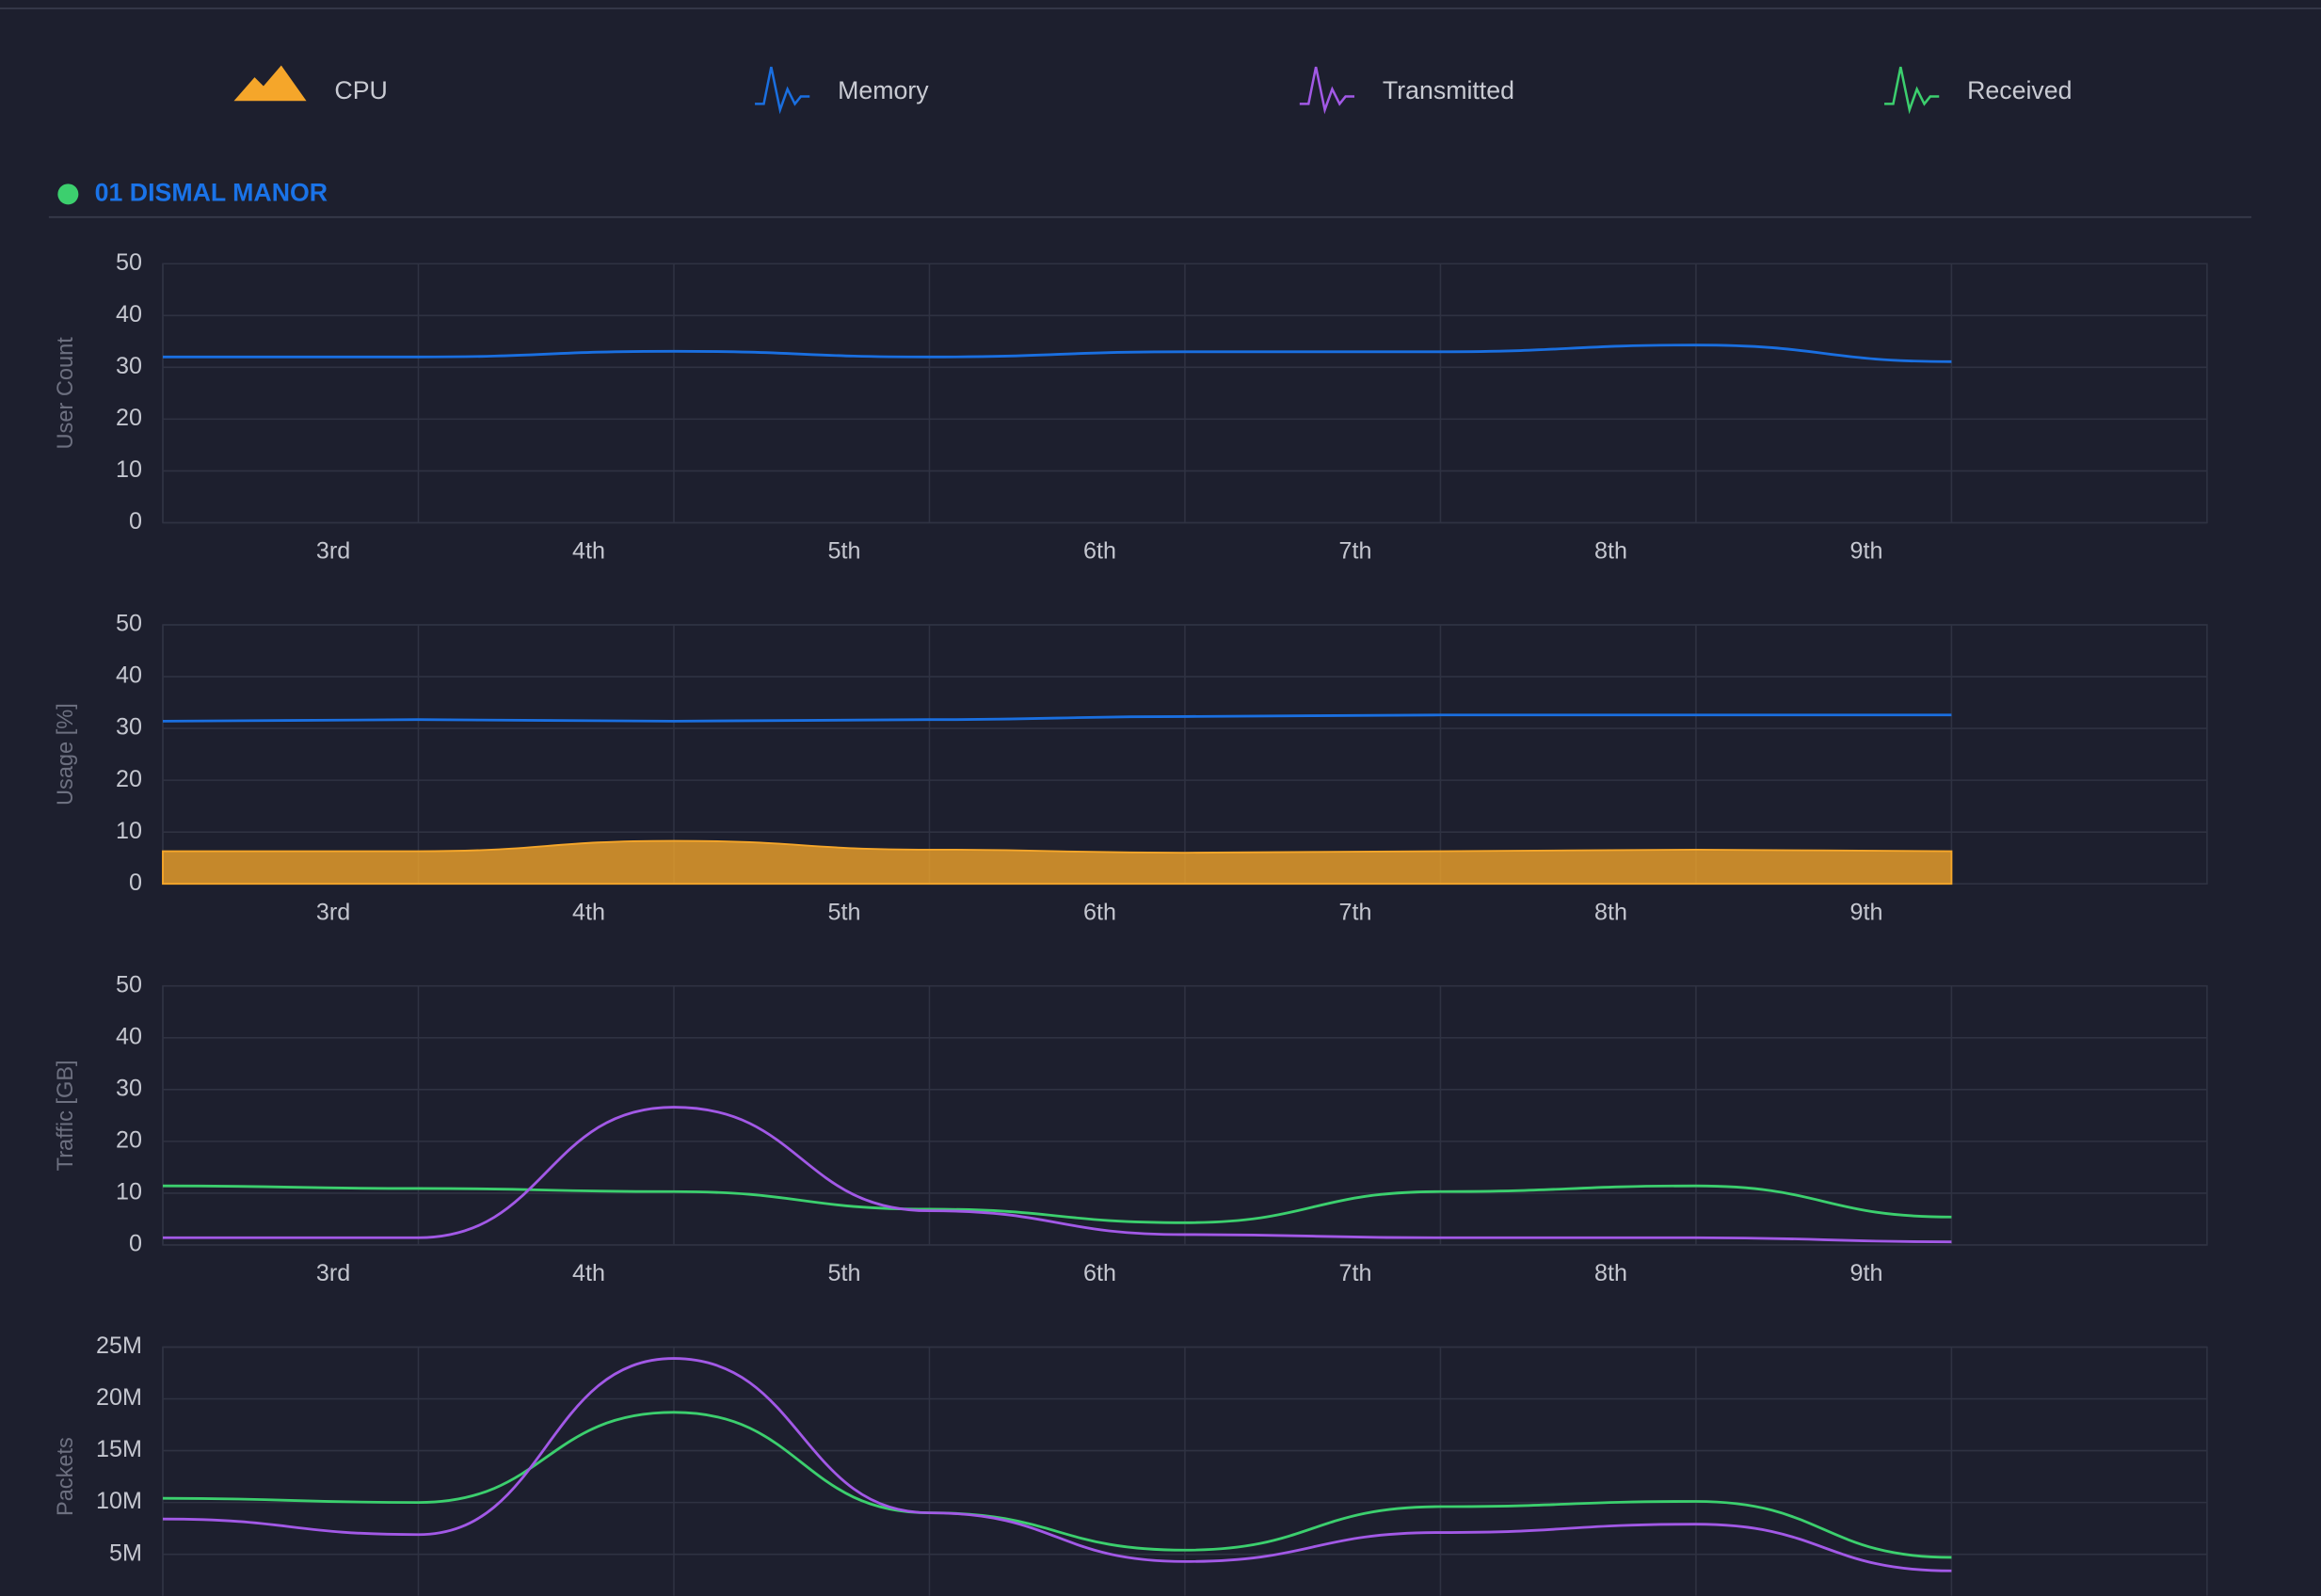  What do you see at coordinates (119, 1346) in the screenshot?
I see `y-tick-label: 25M` at bounding box center [119, 1346].